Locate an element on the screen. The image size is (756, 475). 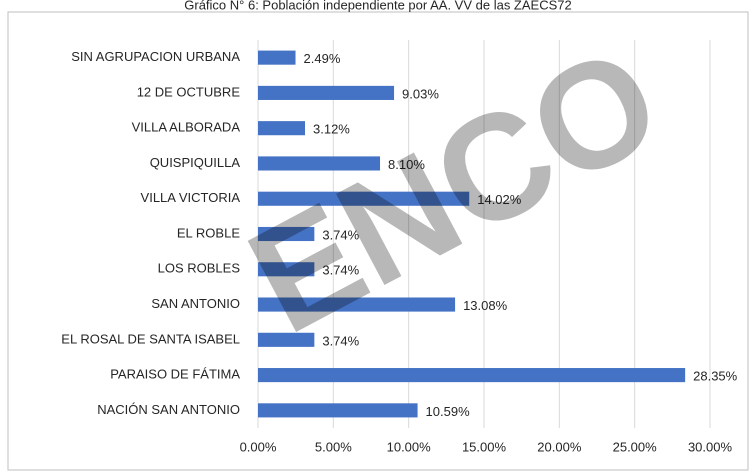
y-tick-label: LOS ROBLES is located at coordinates (199, 268).